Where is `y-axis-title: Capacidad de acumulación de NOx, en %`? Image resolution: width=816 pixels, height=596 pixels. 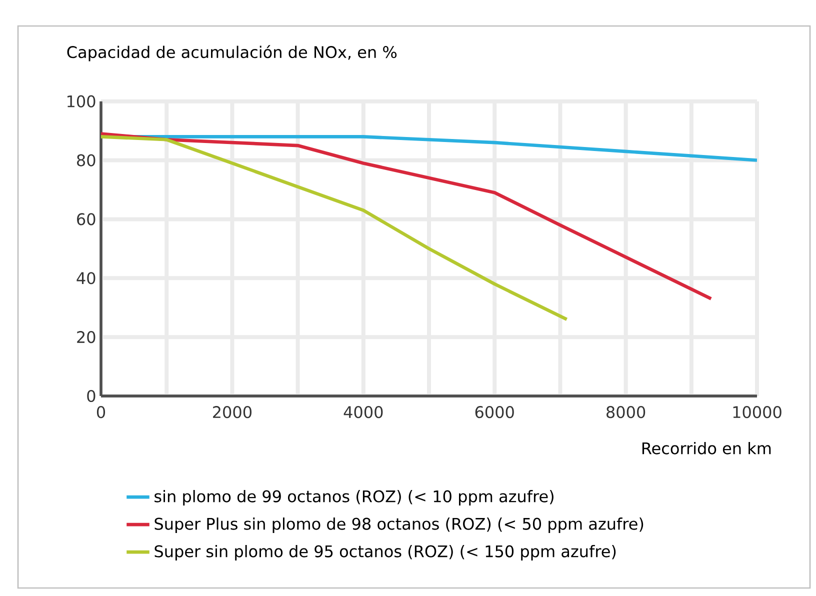
y-axis-title: Capacidad de acumulación de NOx, en % is located at coordinates (232, 53).